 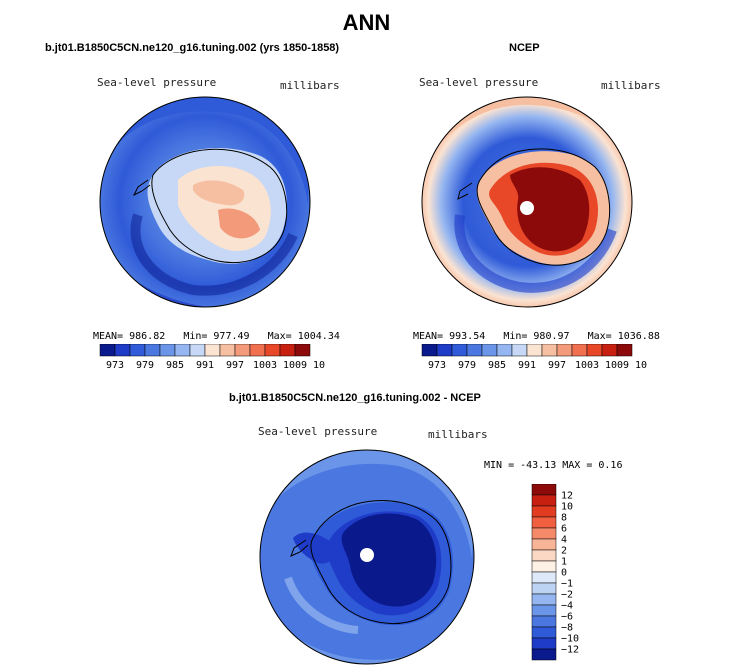 What do you see at coordinates (115, 365) in the screenshot?
I see `panel-1-colorbar-tick-label: 973` at bounding box center [115, 365].